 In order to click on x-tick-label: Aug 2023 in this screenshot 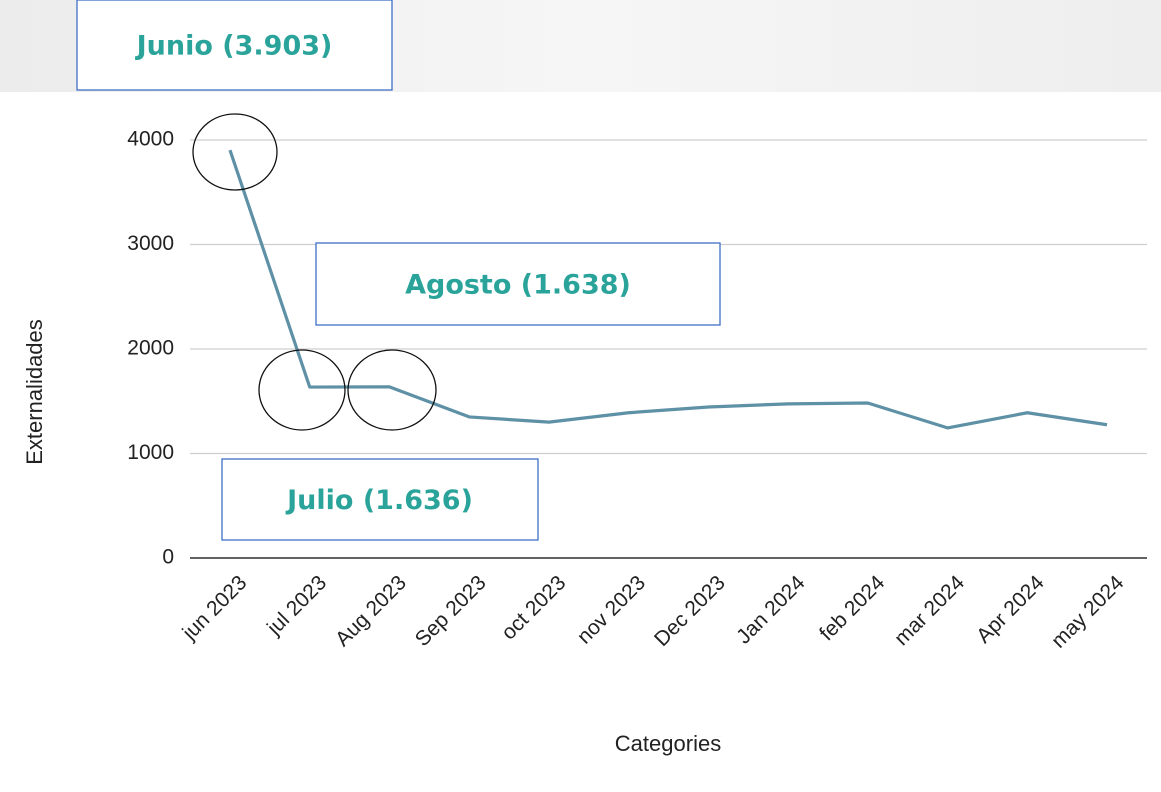, I will do `click(371, 611)`.